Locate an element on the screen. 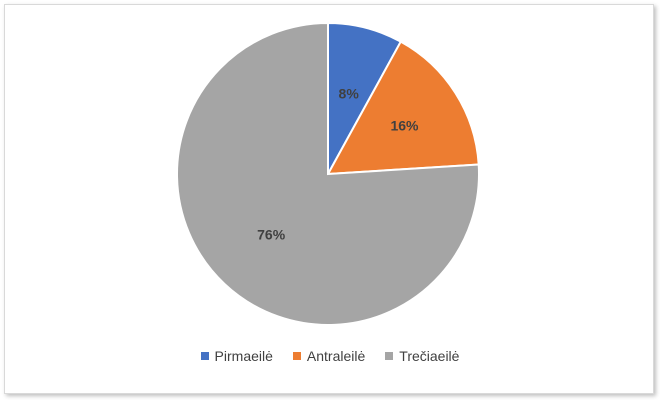 This screenshot has height=400, width=660. legend: Pirmaeilė Antraleilė Trečiaeilė is located at coordinates (330, 356).